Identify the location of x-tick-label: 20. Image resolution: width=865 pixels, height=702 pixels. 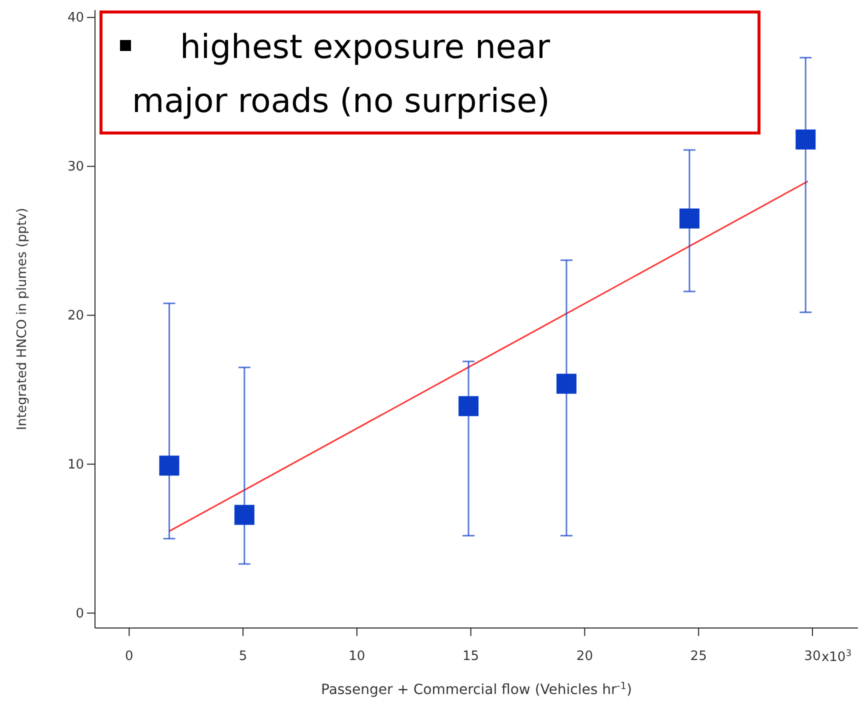
(584, 656).